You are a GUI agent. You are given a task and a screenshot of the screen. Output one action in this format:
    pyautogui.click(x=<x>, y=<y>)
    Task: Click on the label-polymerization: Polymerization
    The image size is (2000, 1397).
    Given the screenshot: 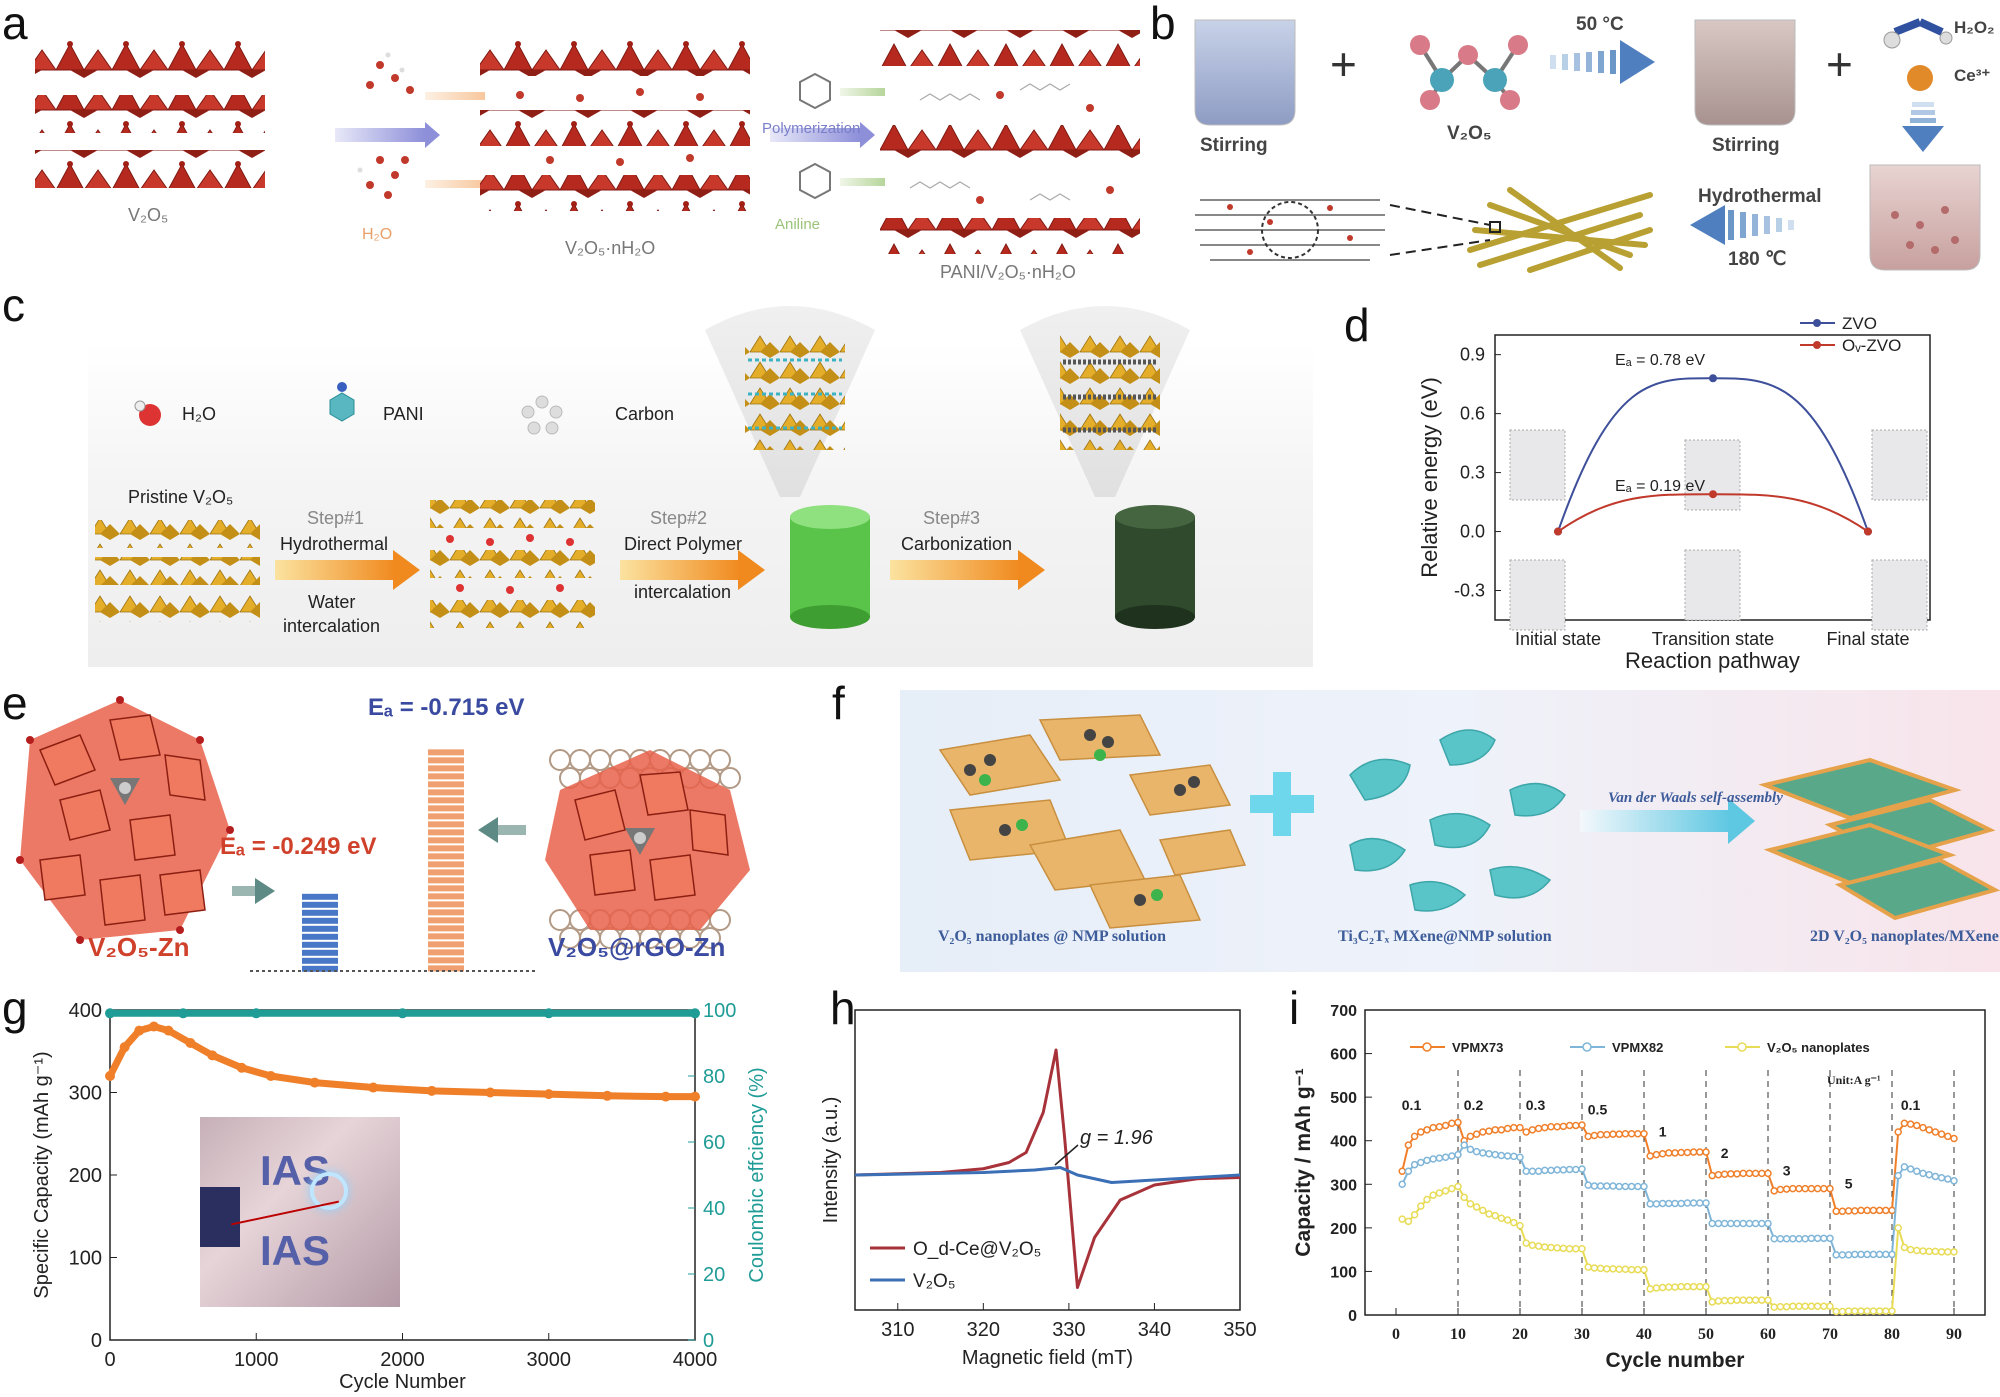 What is the action you would take?
    pyautogui.click(x=811, y=128)
    